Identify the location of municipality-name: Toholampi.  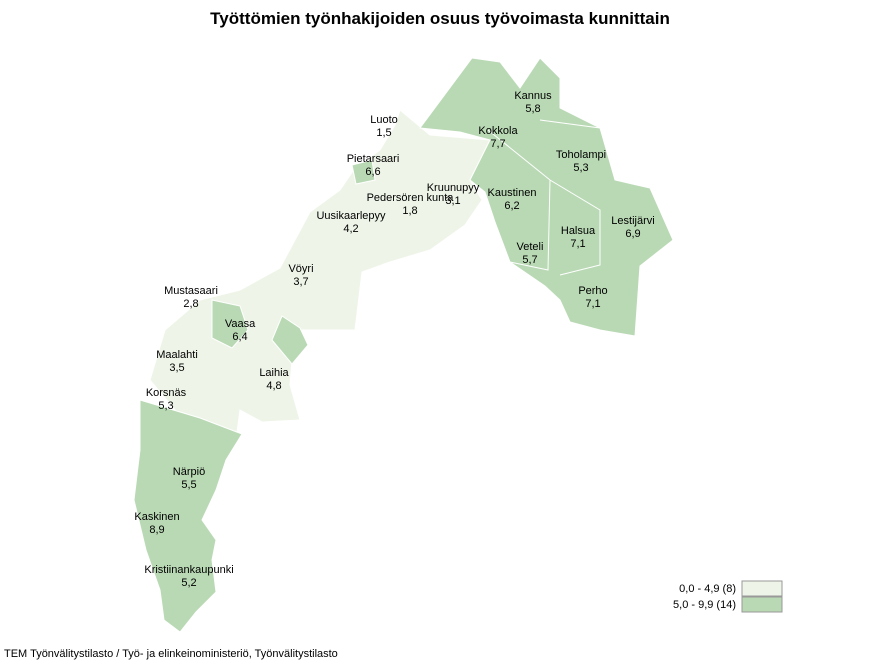
(581, 155).